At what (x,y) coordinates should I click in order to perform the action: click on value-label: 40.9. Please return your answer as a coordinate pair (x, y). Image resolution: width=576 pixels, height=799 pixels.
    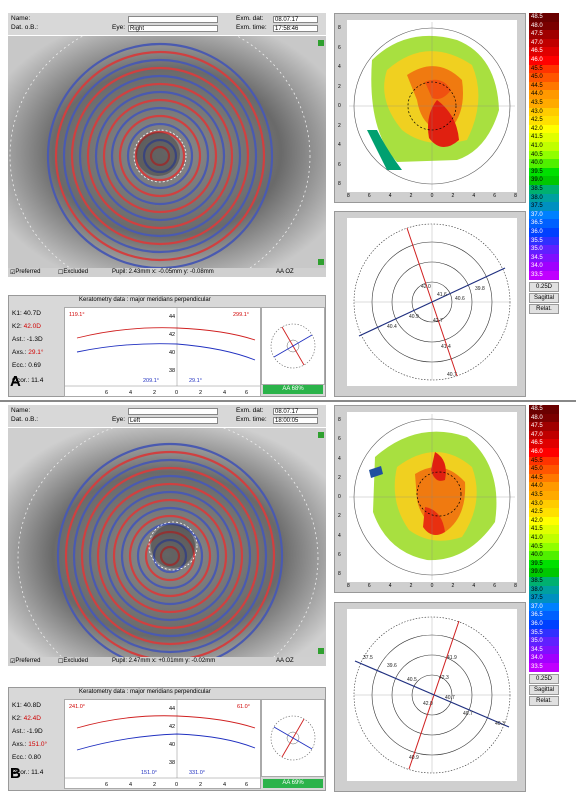
    Looking at the image, I should click on (414, 758).